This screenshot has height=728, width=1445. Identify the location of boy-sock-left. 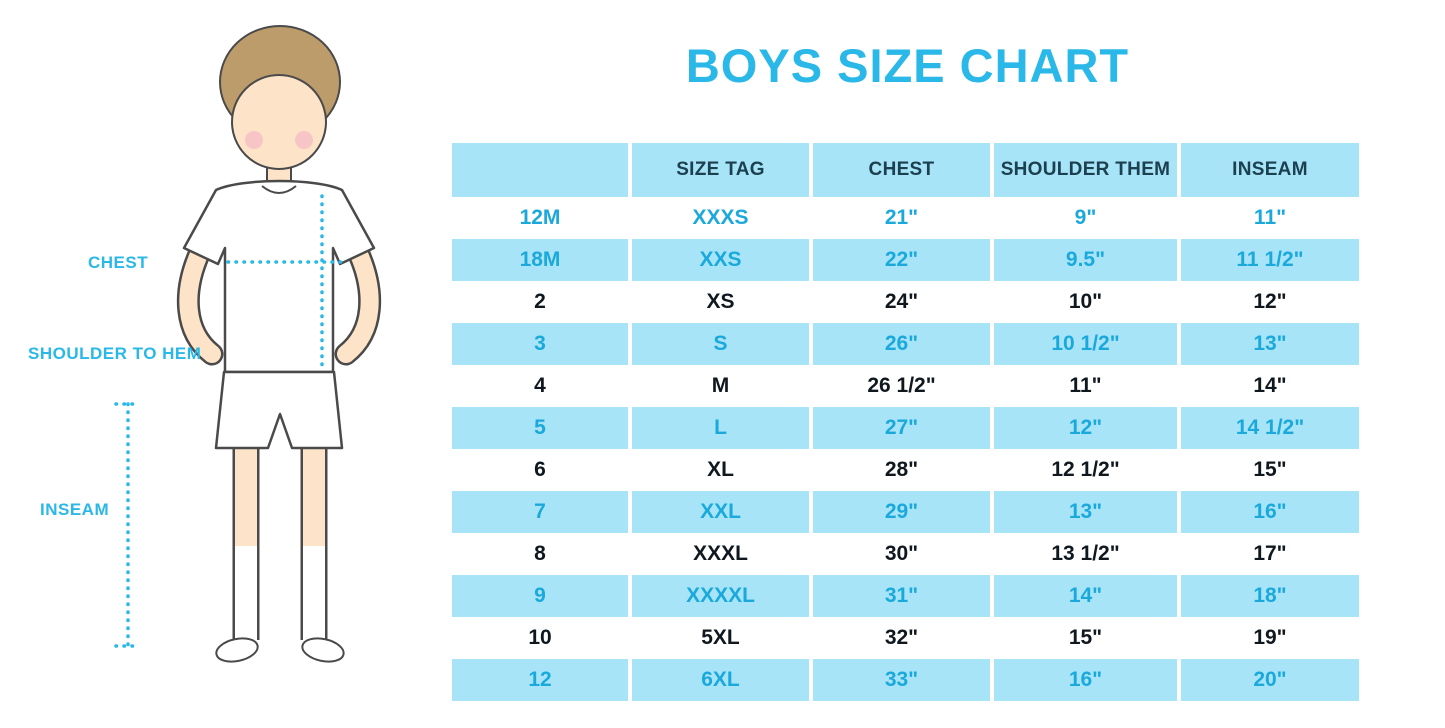
(237, 604).